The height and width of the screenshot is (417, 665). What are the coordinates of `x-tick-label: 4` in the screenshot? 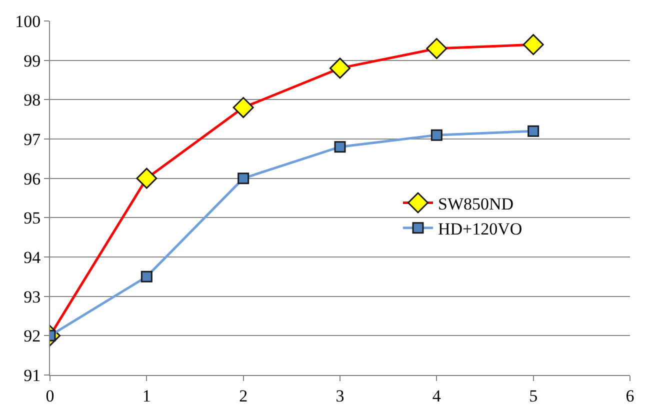 It's located at (437, 396).